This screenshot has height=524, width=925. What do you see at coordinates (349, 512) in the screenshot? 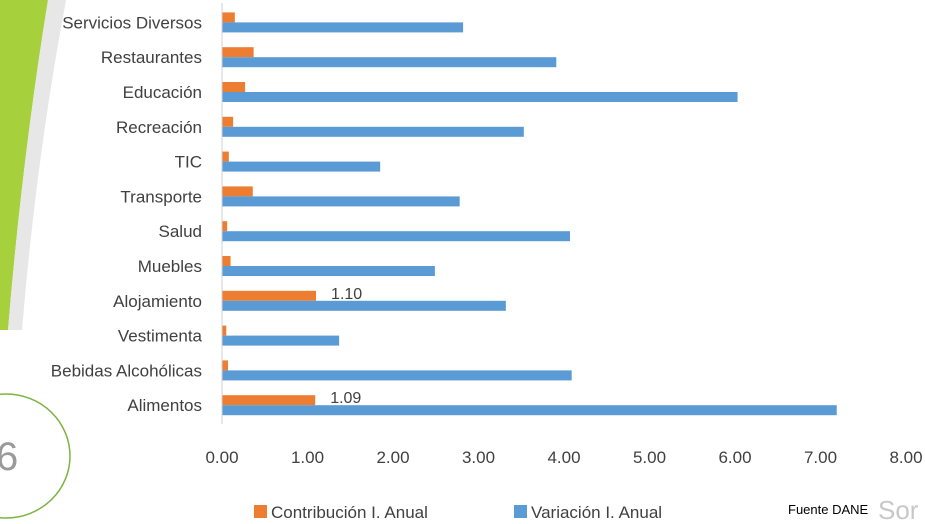
I see `legend-label-contribucion: Contribución I. Anual` at bounding box center [349, 512].